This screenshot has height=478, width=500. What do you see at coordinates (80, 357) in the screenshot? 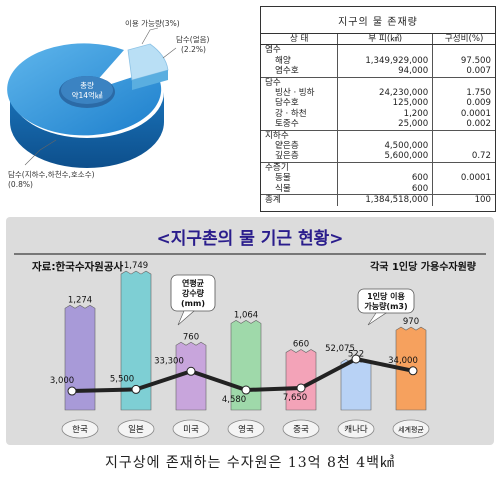
I see `bar-한국` at bounding box center [80, 357].